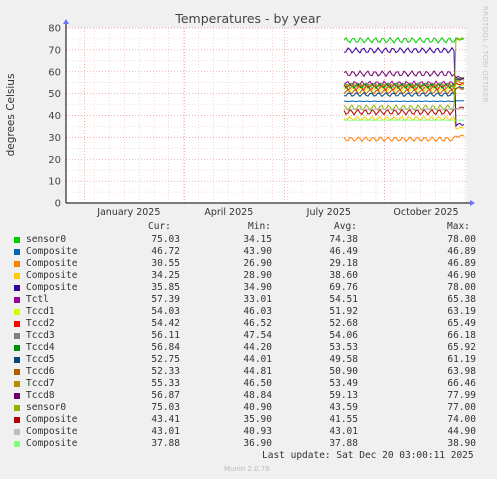 The image size is (497, 479). Describe the element at coordinates (461, 323) in the screenshot. I see `legend-value-max: 65.49` at that location.